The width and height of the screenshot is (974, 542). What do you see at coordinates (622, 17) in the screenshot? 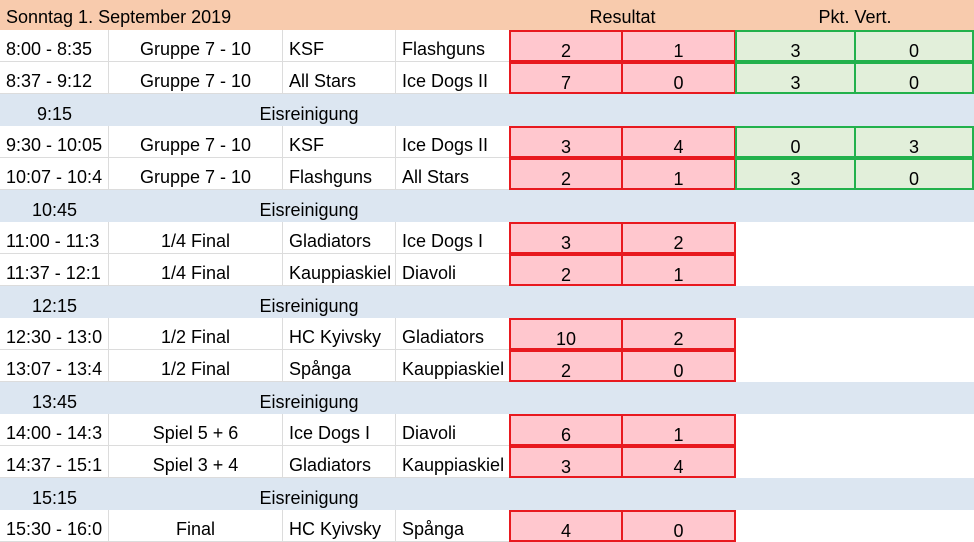
I see `result-header: Resultat` at bounding box center [622, 17].